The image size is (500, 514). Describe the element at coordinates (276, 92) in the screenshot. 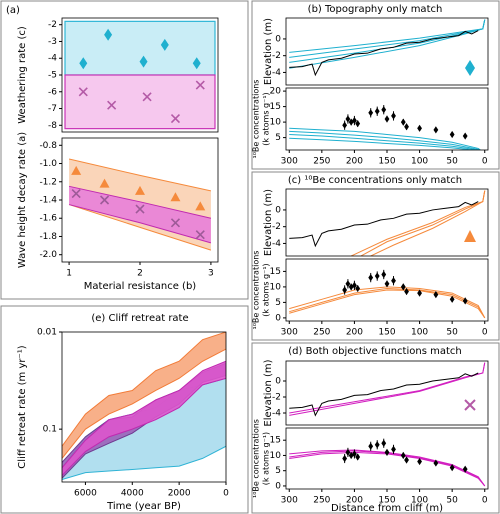

I see `y-tick-label: 20` at that location.